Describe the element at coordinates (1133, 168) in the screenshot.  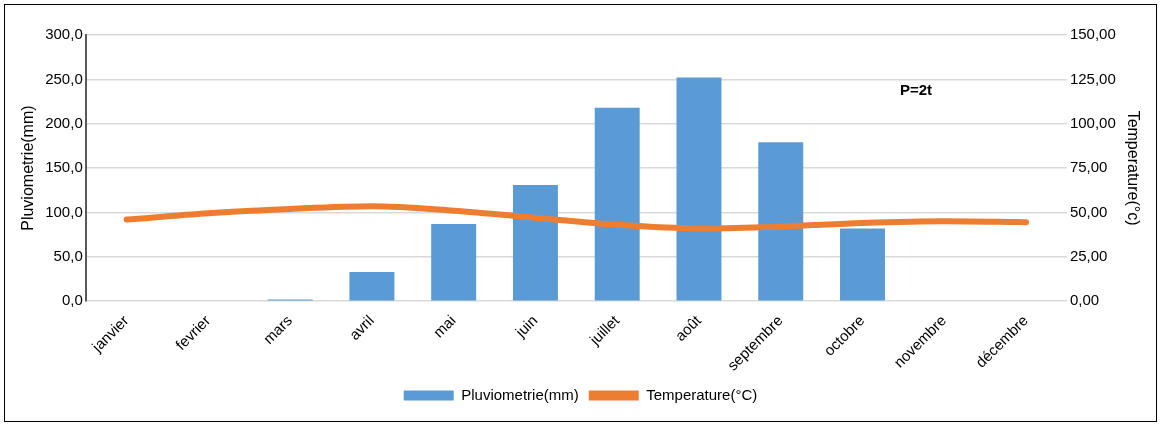
I see `y2-axis-title: Temperature(°c)` at that location.